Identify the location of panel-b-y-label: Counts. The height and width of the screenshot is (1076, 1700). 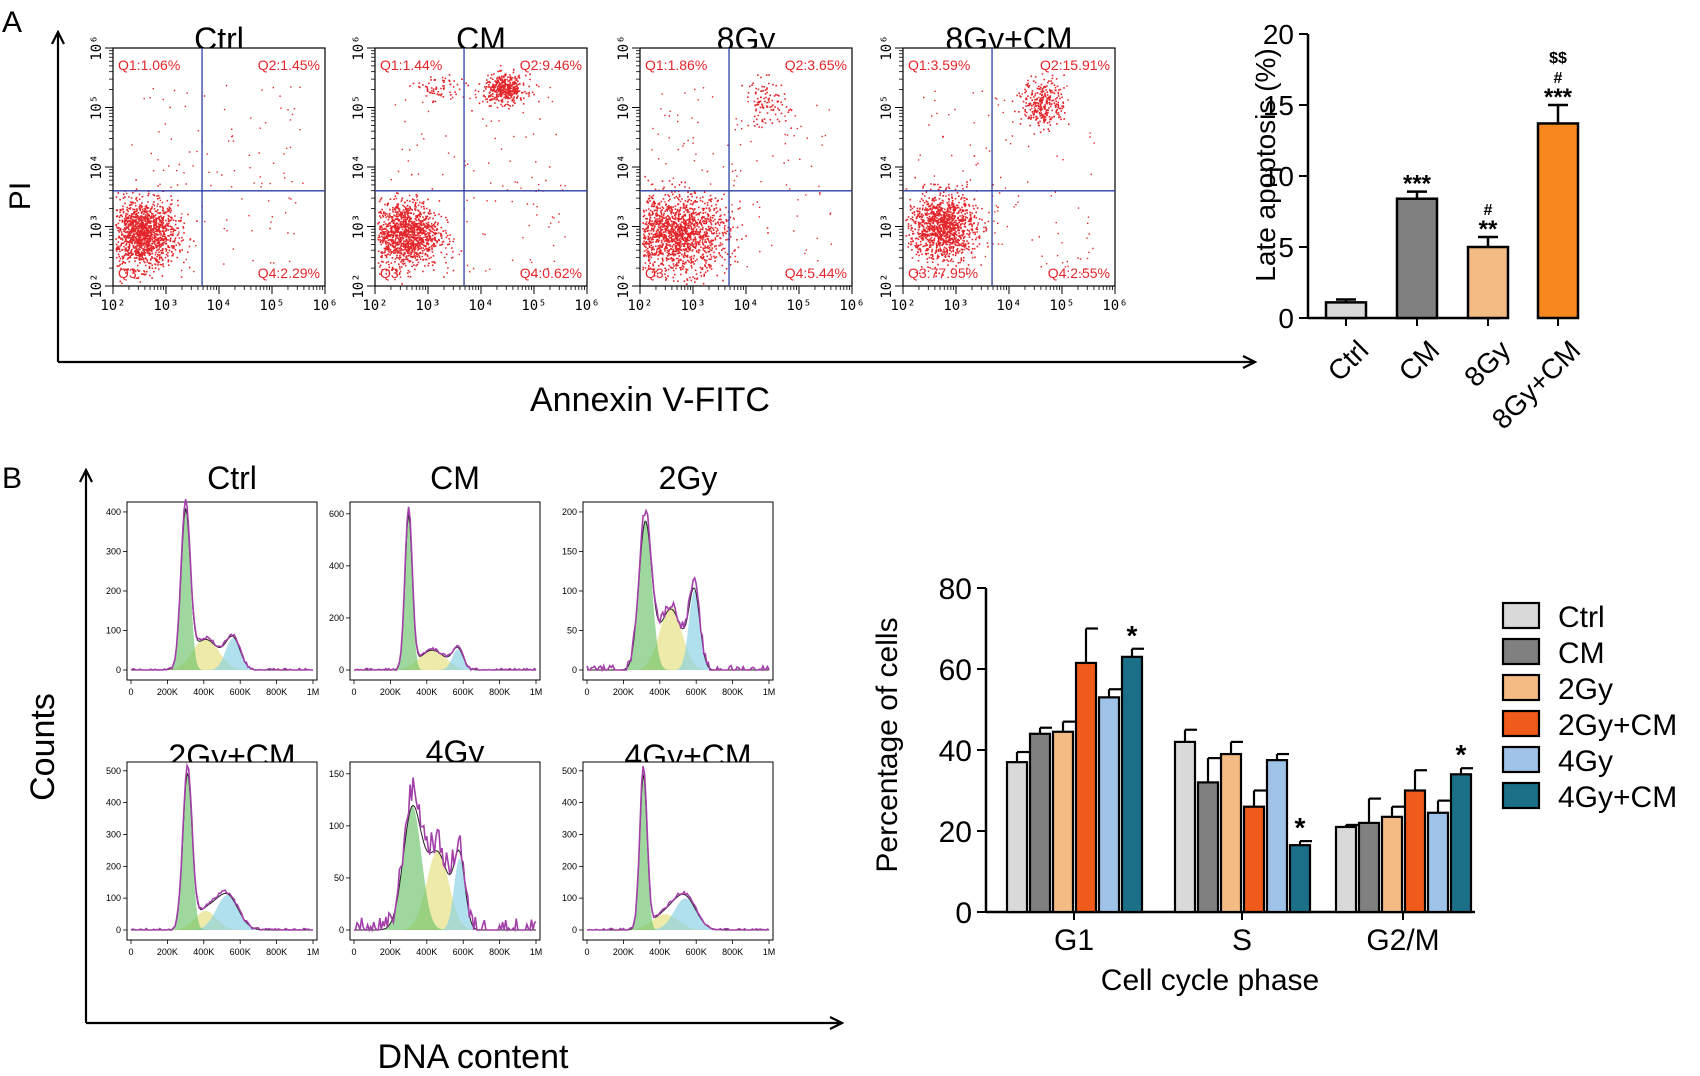
(43, 747).